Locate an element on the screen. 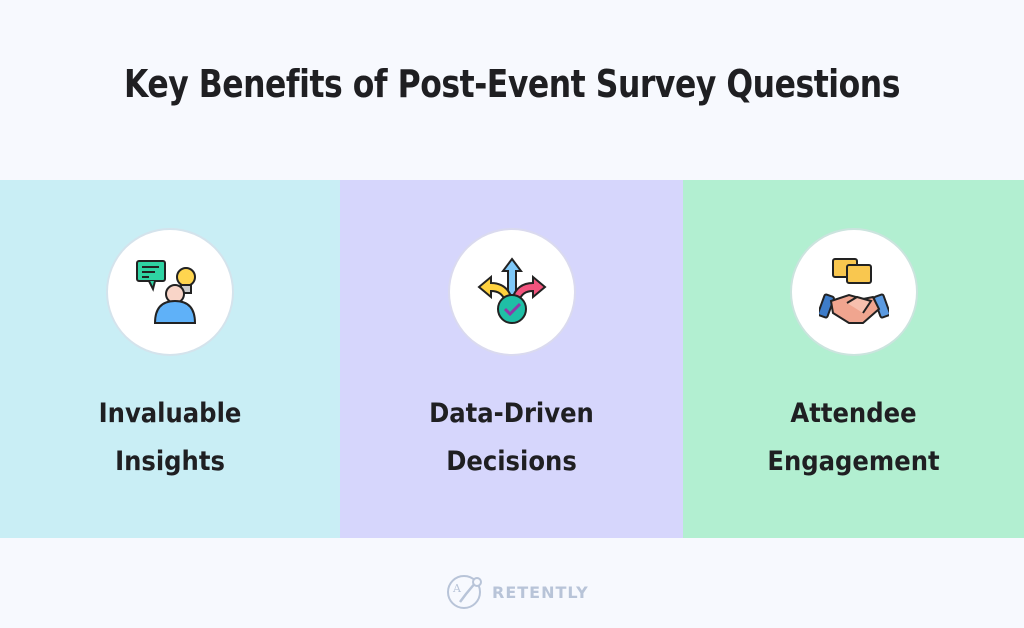  svg-text: A is located at coordinates (457, 588).